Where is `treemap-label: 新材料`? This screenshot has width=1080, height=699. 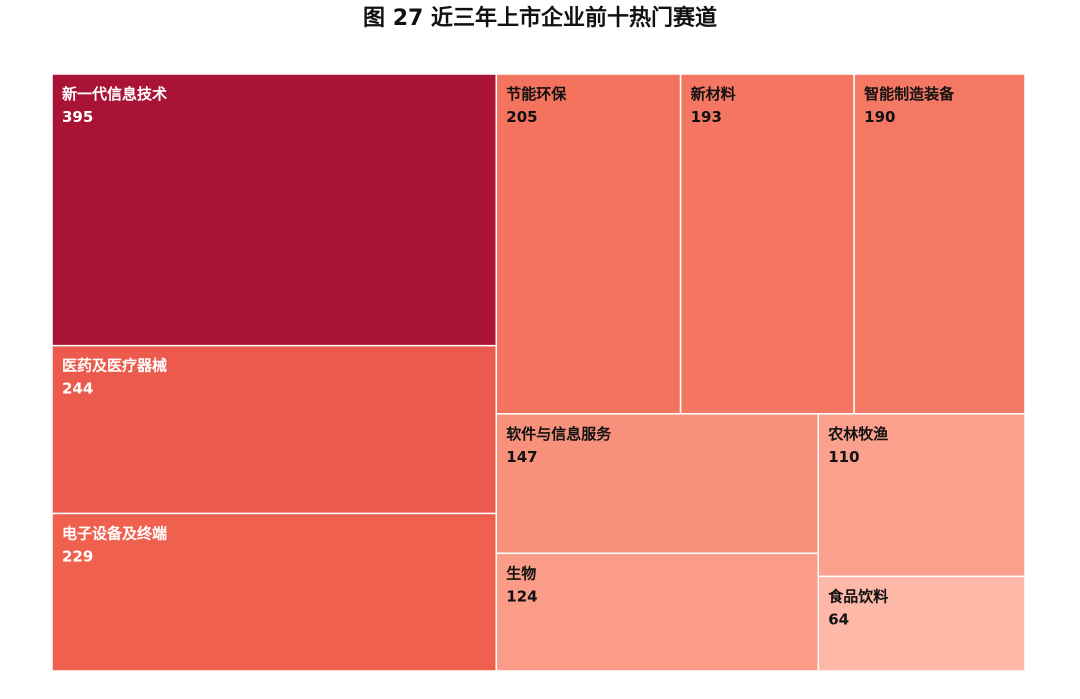 treemap-label: 新材料 is located at coordinates (713, 94).